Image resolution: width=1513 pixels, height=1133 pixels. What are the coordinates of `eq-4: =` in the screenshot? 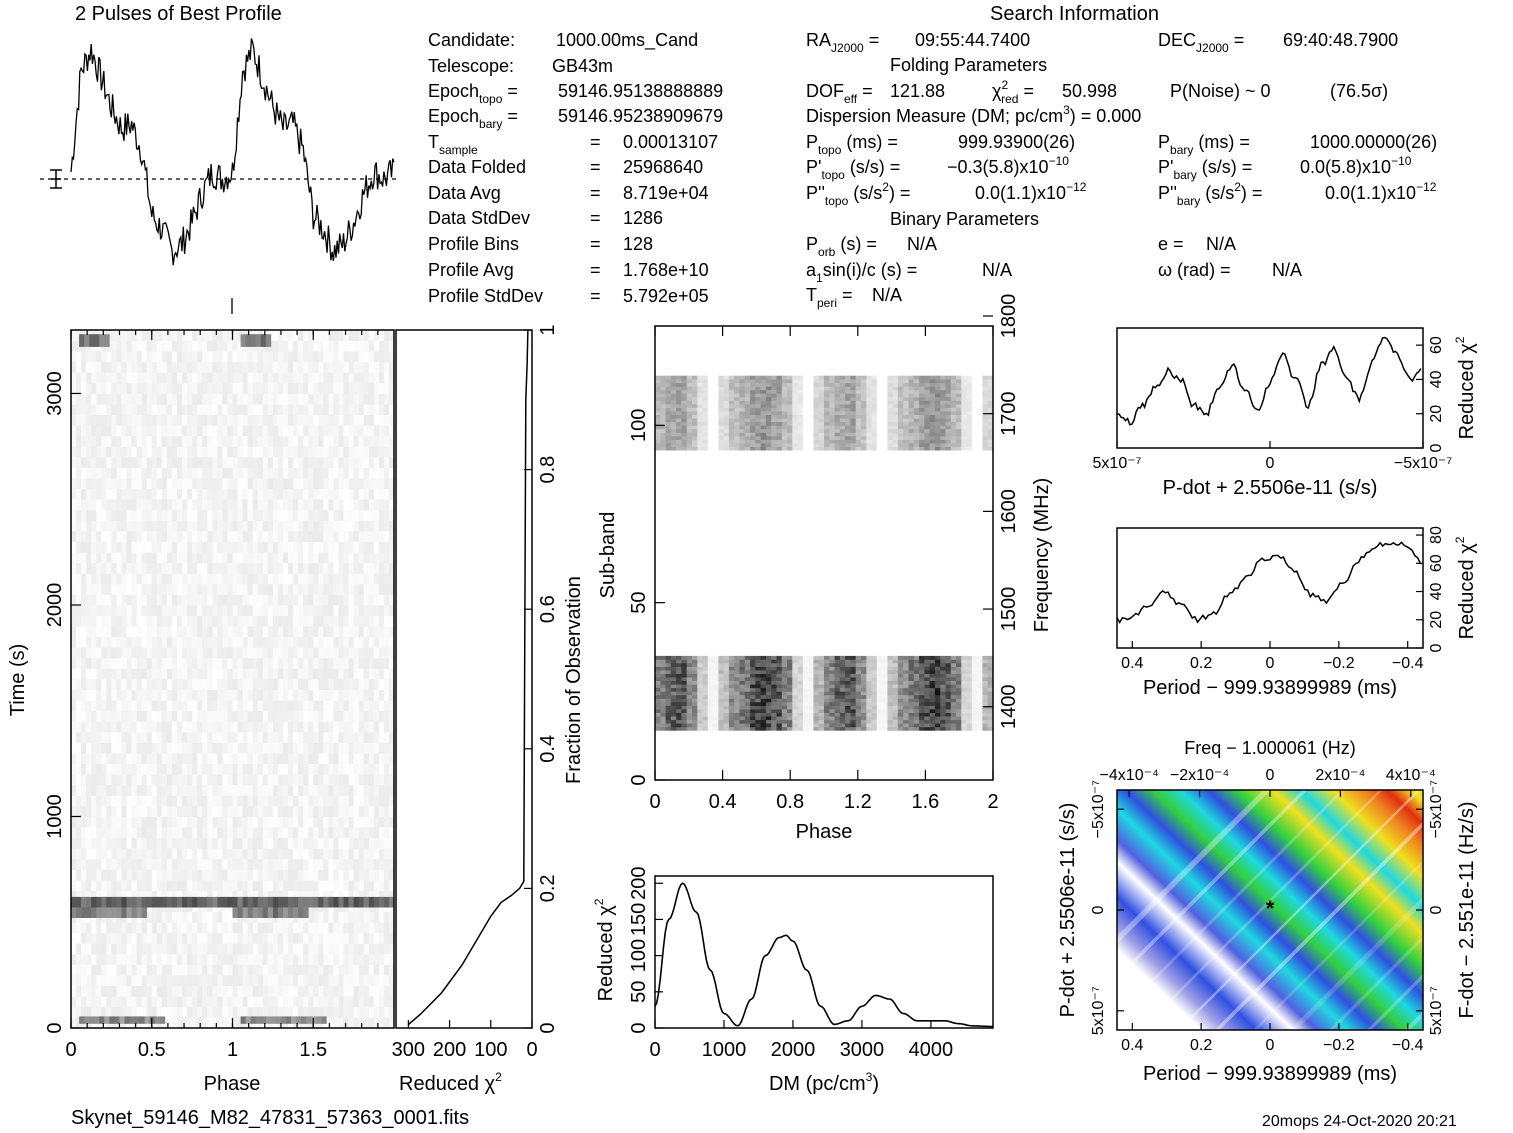 It's located at (595, 218).